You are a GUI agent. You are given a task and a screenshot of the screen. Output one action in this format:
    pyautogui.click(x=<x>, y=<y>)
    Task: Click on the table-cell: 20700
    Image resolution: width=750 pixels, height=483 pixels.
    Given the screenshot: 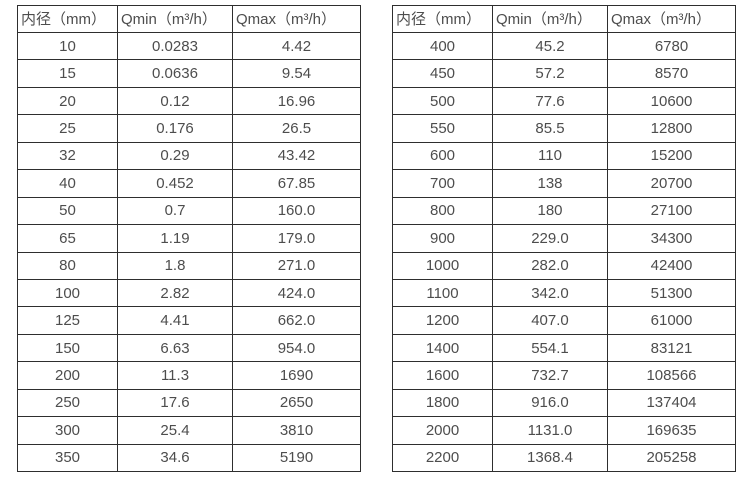 What is the action you would take?
    pyautogui.click(x=671, y=183)
    